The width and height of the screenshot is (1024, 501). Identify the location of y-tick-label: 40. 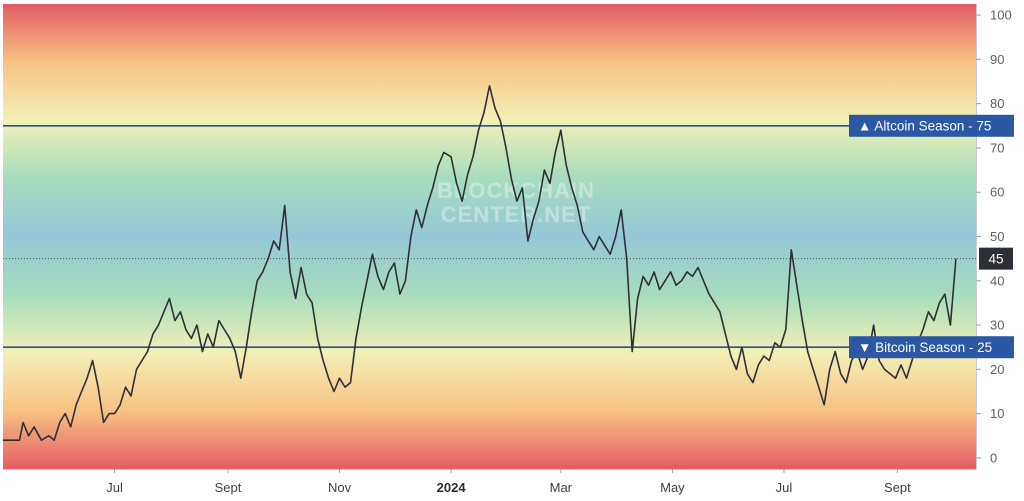
(997, 280).